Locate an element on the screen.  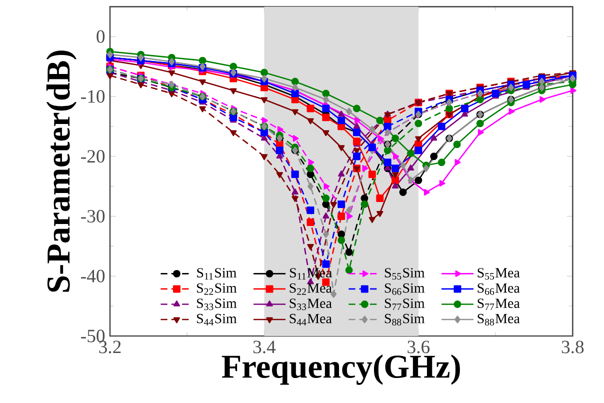
x-tick-label: 3.6 is located at coordinates (419, 347).